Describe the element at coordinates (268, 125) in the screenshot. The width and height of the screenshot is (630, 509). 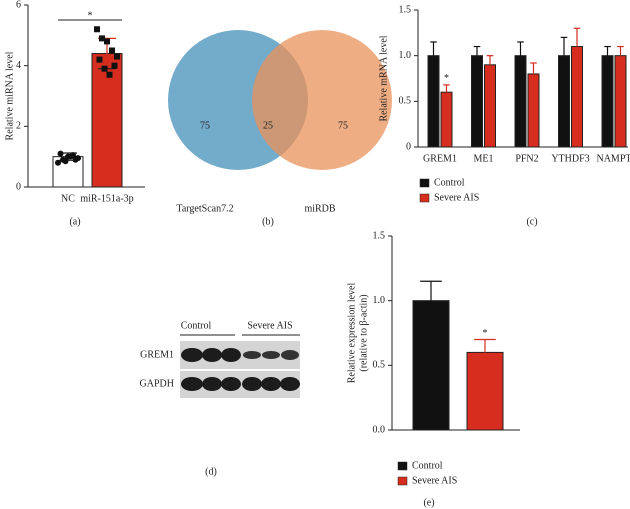
I see `venn-count: 25` at that location.